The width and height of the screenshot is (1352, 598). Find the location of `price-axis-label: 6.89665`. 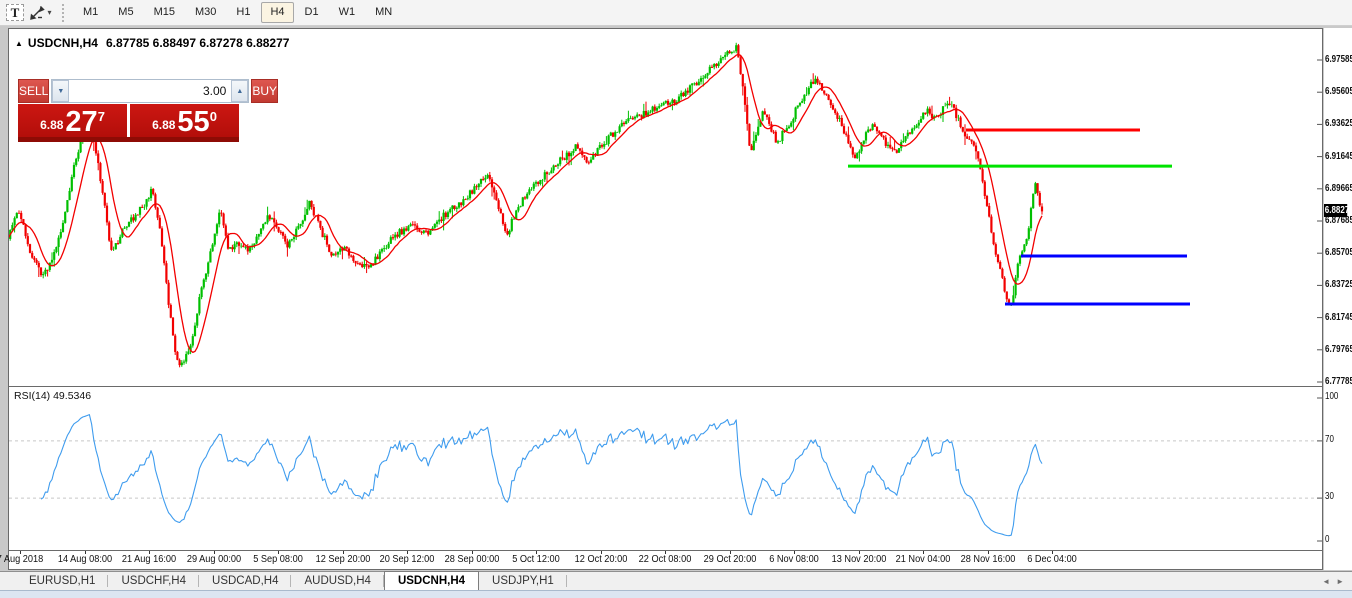

price-axis-label: 6.89665 is located at coordinates (1338, 188).